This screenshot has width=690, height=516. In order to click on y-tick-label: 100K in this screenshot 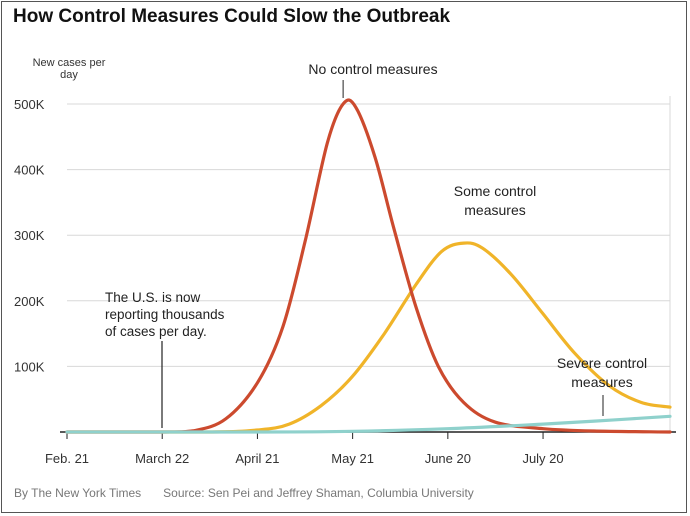, I will do `click(29, 366)`.